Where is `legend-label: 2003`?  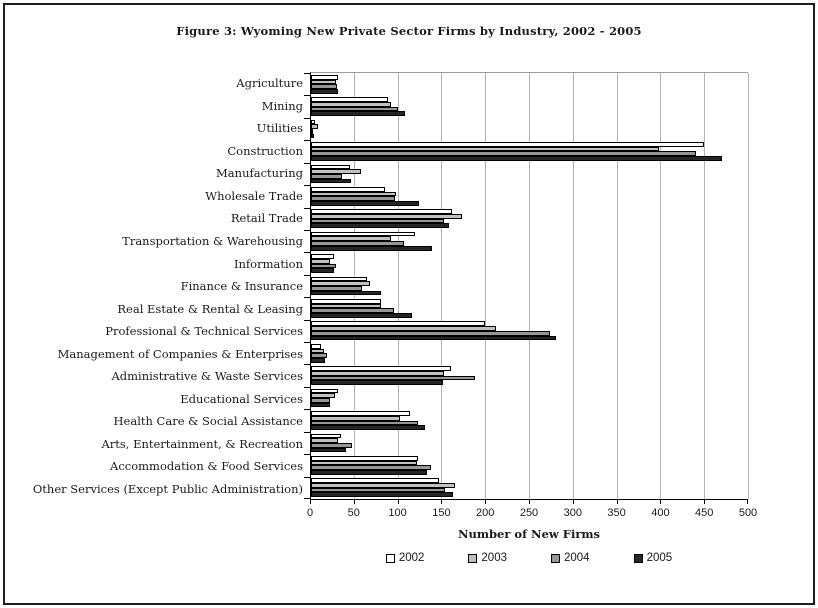 legend-label: 2003 is located at coordinates (494, 558).